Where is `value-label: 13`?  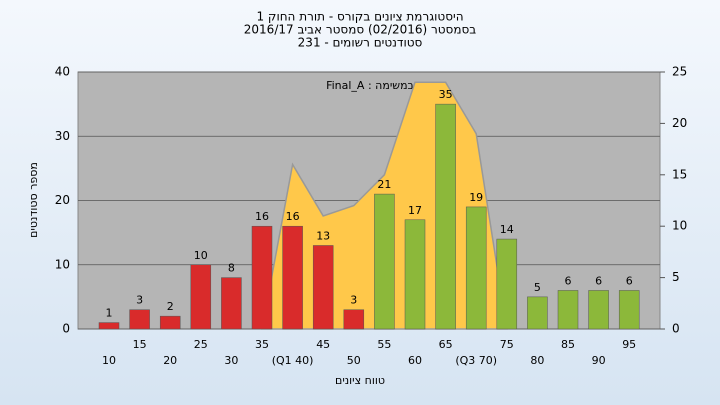 value-label: 13 is located at coordinates (323, 235).